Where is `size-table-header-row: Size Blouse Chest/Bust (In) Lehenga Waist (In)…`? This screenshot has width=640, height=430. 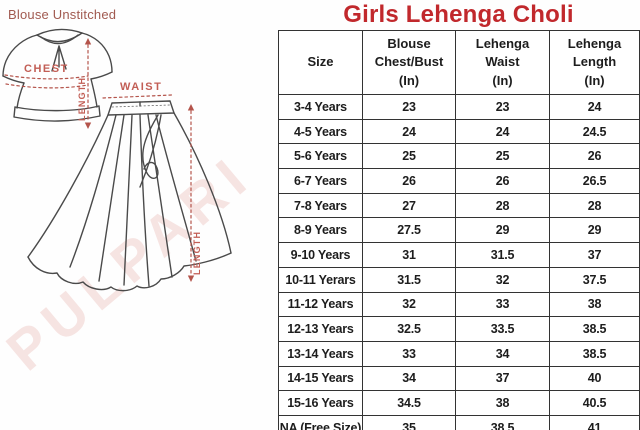 size-table-header-row: Size Blouse Chest/Bust (In) Lehenga Waist (In)… is located at coordinates (459, 62).